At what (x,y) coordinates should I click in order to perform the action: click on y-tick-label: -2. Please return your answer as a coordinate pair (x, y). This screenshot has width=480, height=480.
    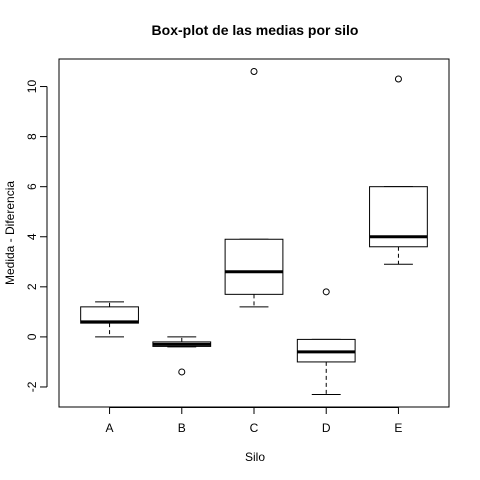
    Looking at the image, I should click on (32, 386).